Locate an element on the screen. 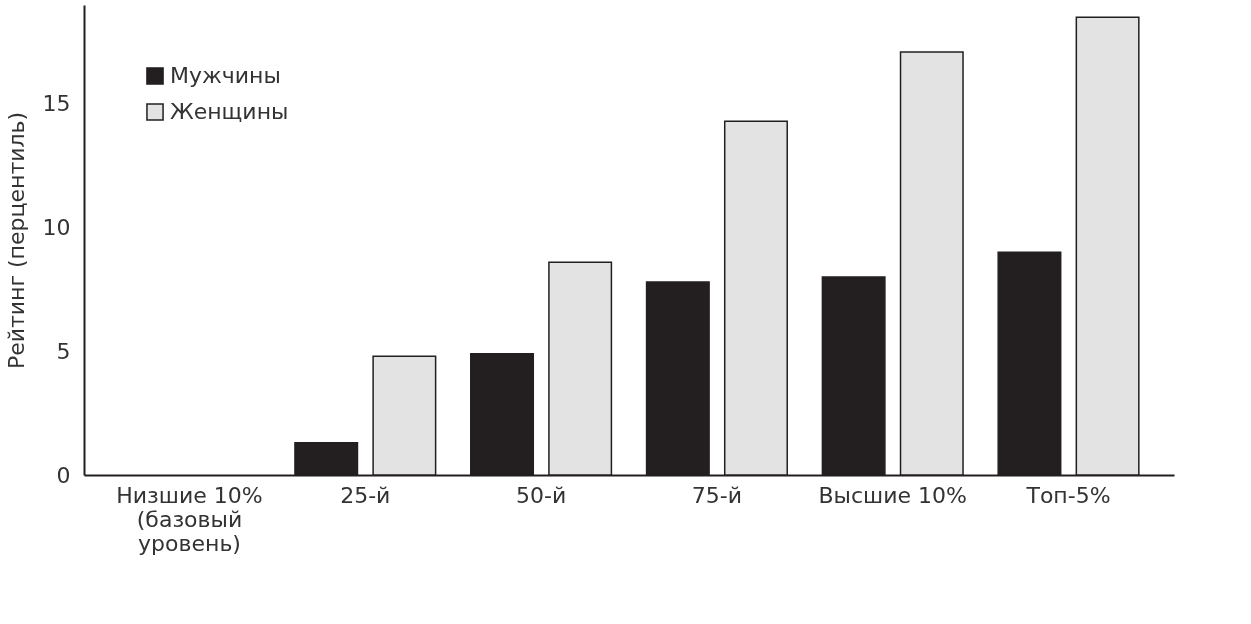  x-tick-label: 75-й is located at coordinates (717, 495).